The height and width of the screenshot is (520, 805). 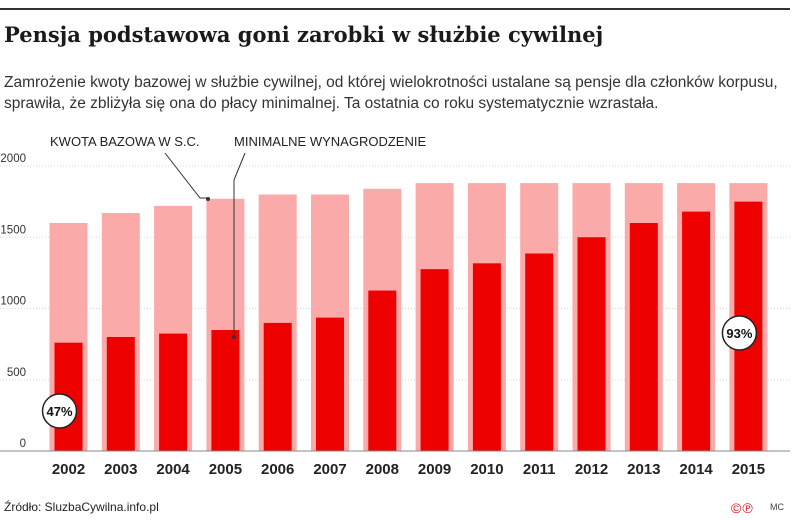 I want to click on x-tick-label: 2010, so click(x=486, y=469).